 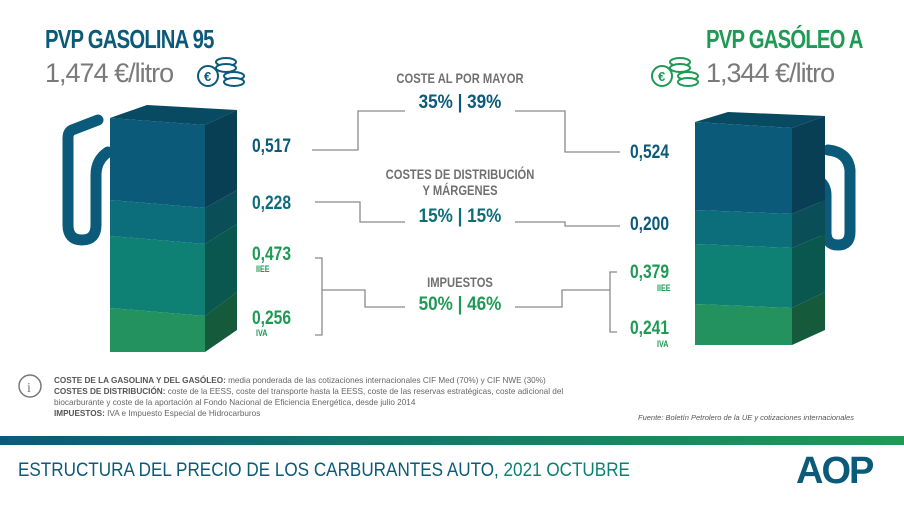 What do you see at coordinates (140, 380) in the screenshot?
I see `note-term: COSTE DE LA GASOLINA Y DEL GASÓLEO:` at bounding box center [140, 380].